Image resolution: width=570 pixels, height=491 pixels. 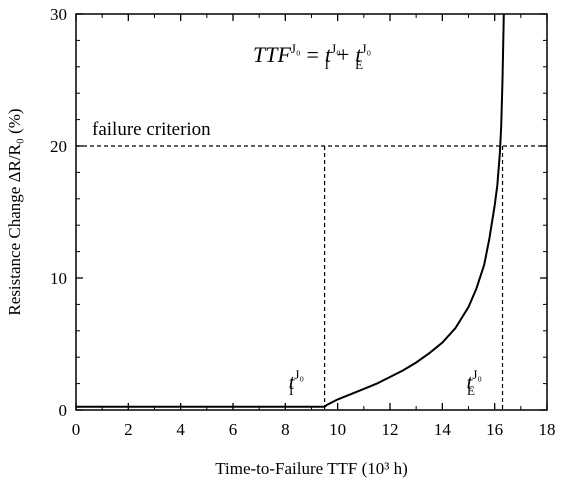 What do you see at coordinates (470, 382) in the screenshot?
I see `t-e-base: t` at bounding box center [470, 382].